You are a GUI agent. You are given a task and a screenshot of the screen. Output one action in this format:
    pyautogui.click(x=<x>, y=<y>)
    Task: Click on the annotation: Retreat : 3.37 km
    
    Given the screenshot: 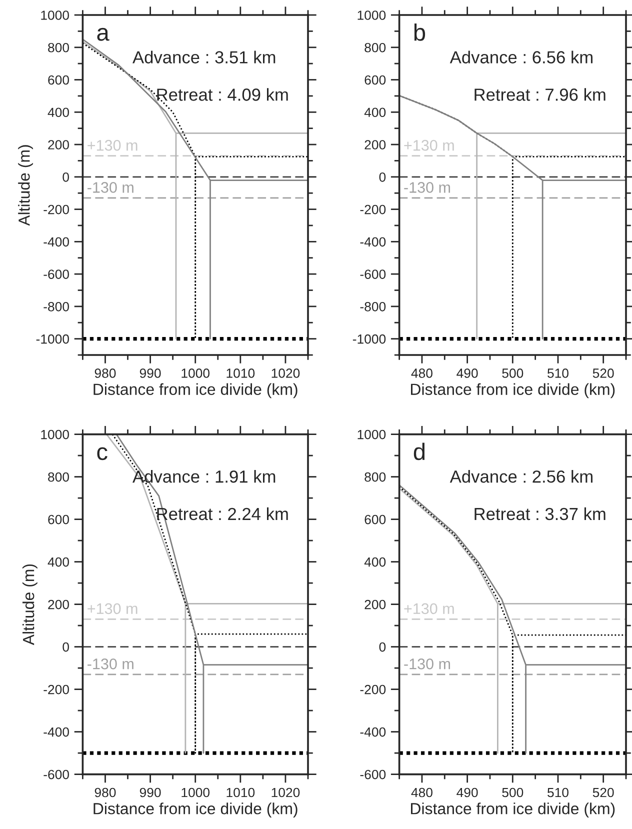 What is the action you would take?
    pyautogui.click(x=540, y=513)
    